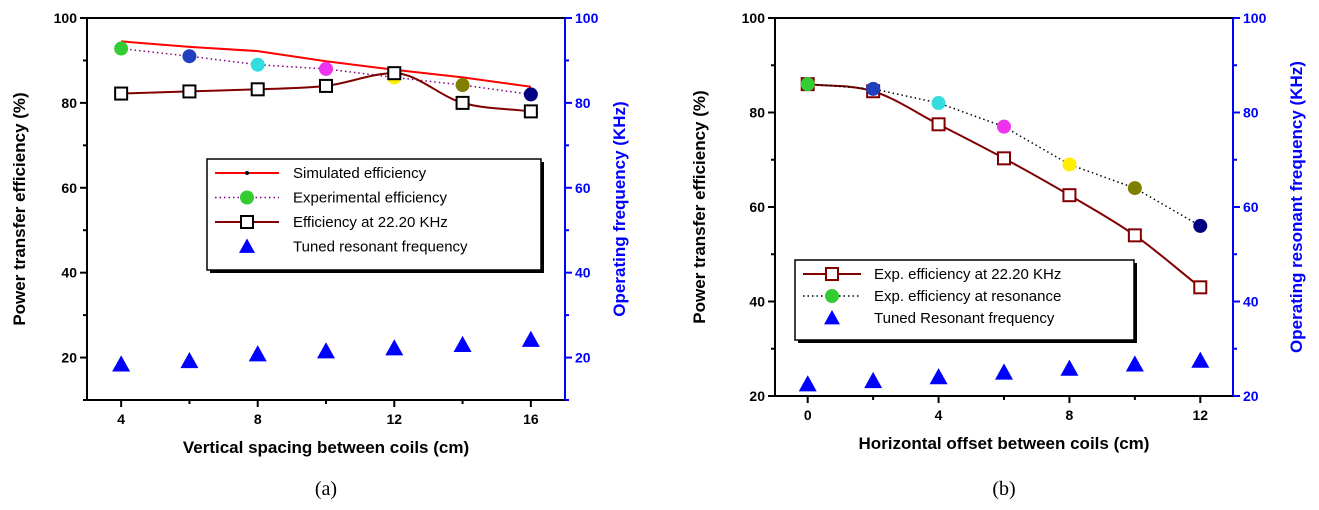  I want to click on legend-box, so click(374, 214).